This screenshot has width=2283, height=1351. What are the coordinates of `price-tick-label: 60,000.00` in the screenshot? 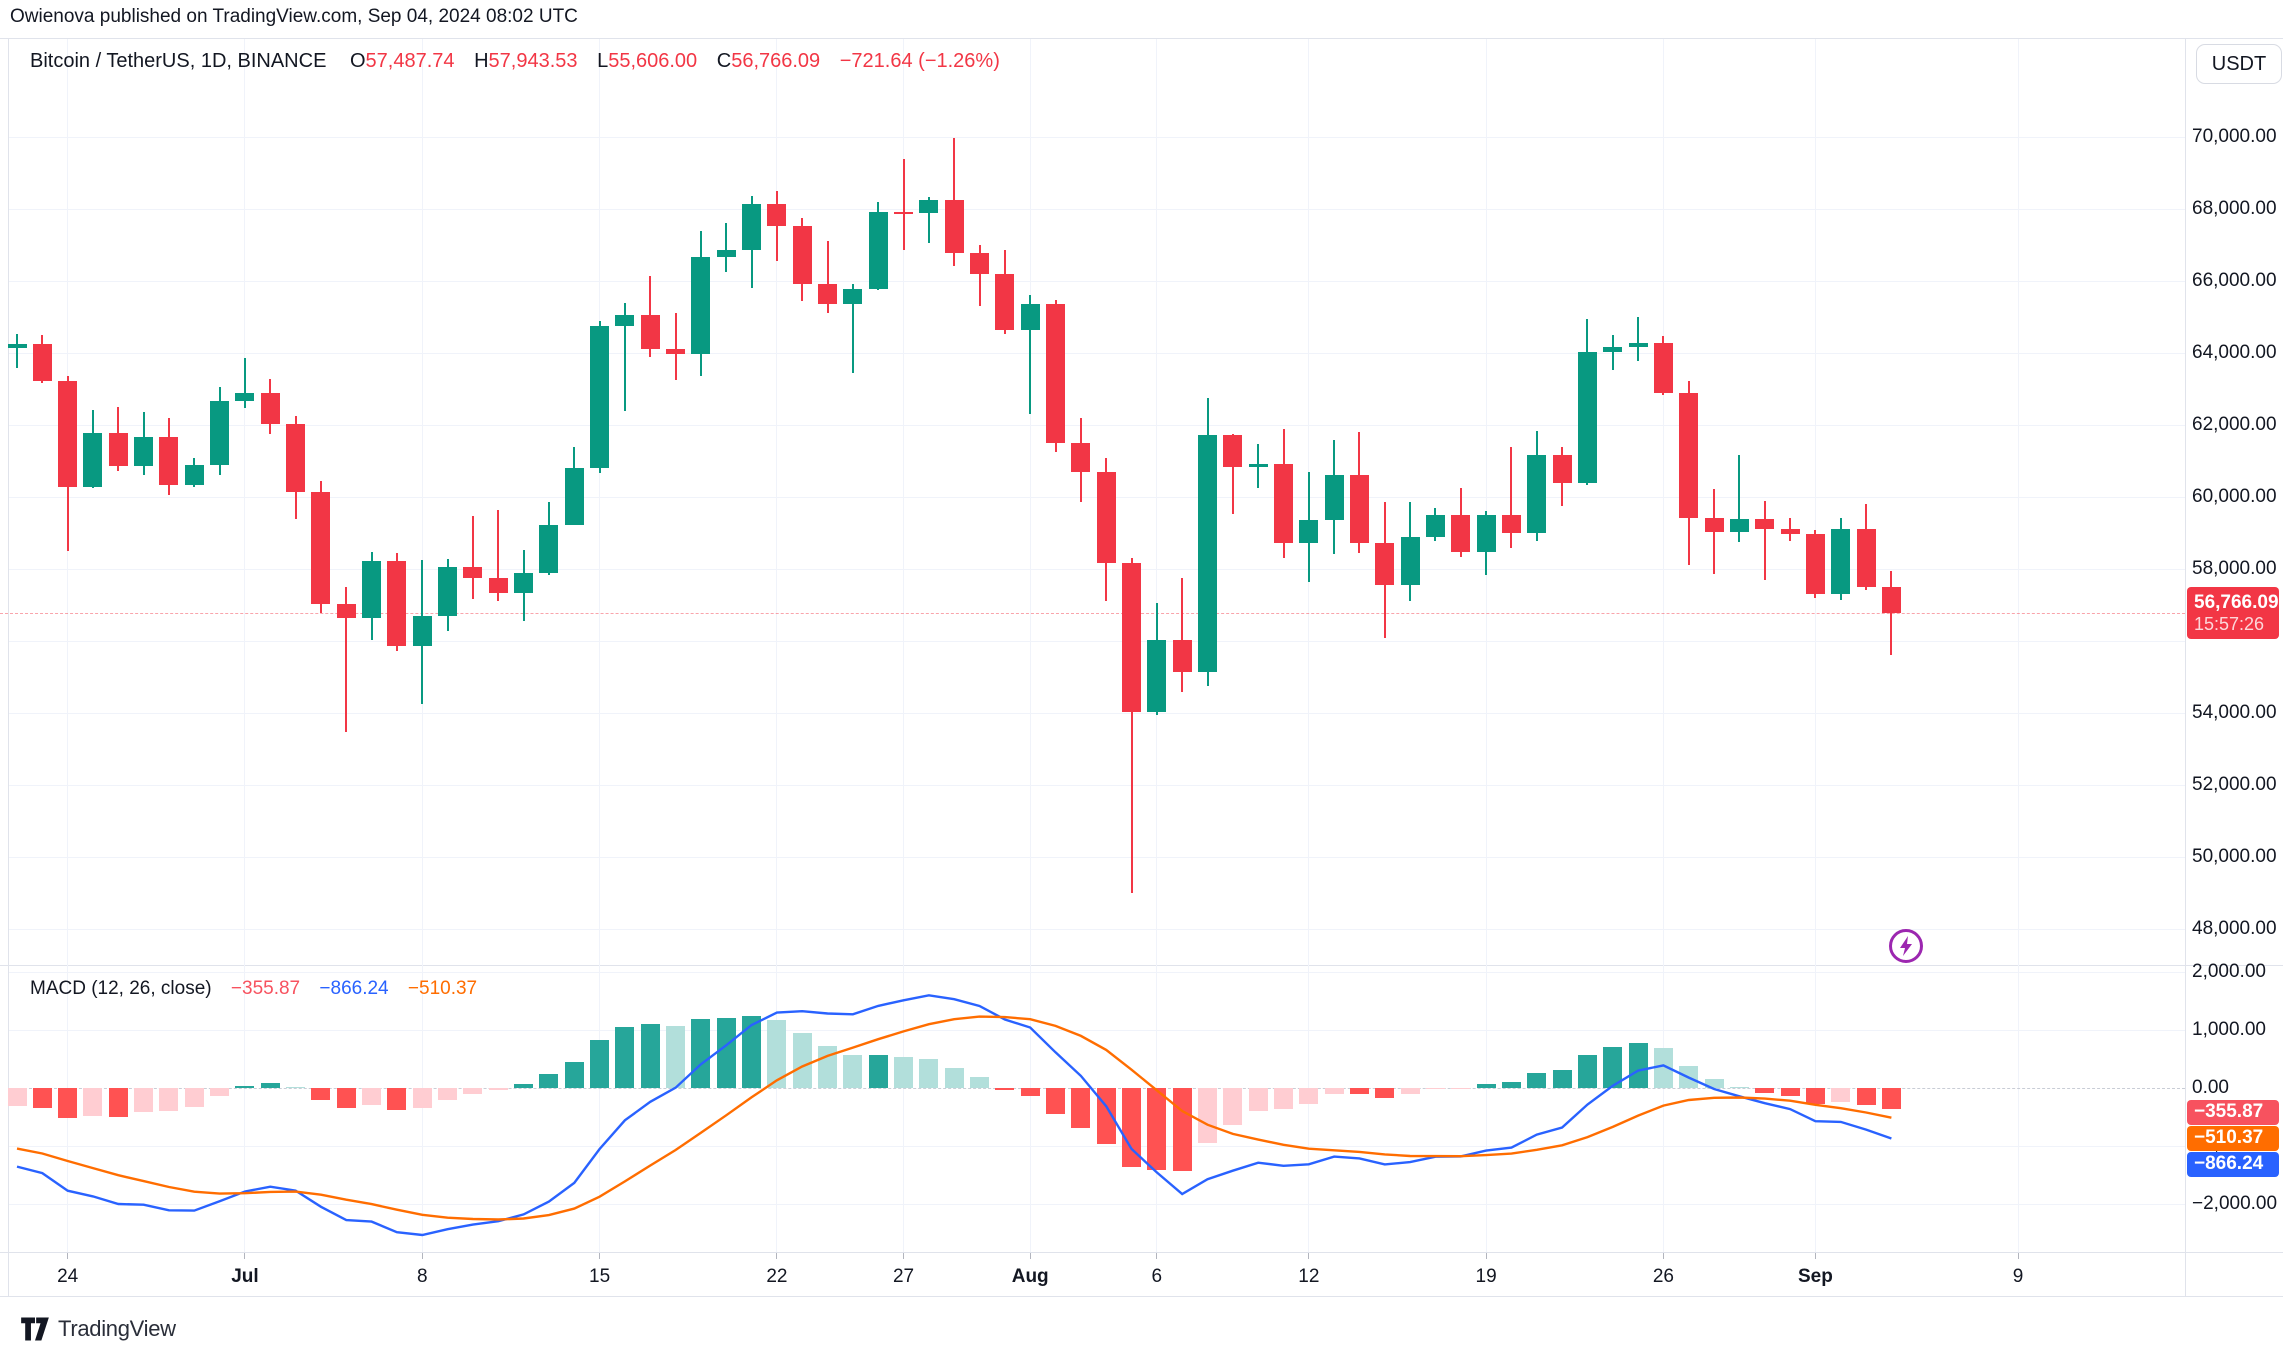 It's located at (2234, 496).